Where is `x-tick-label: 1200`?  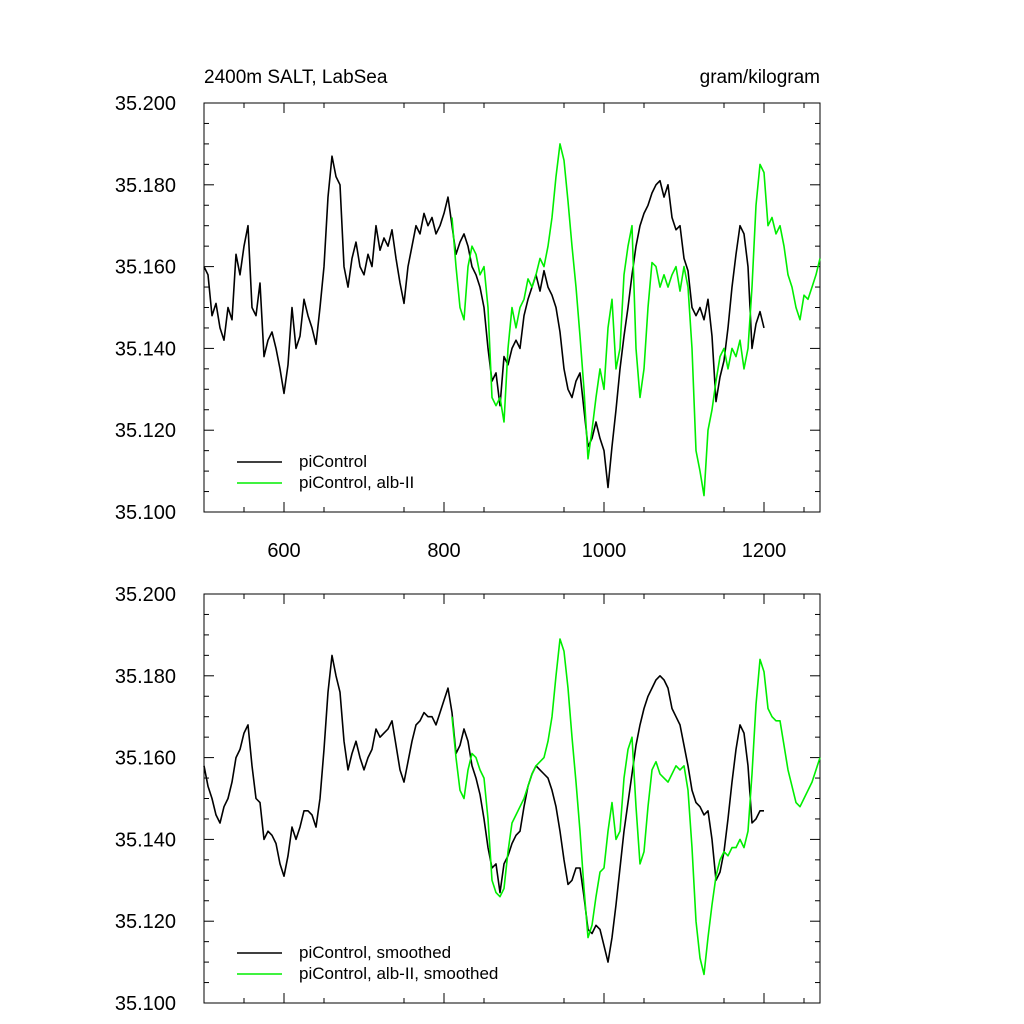 x-tick-label: 1200 is located at coordinates (764, 551).